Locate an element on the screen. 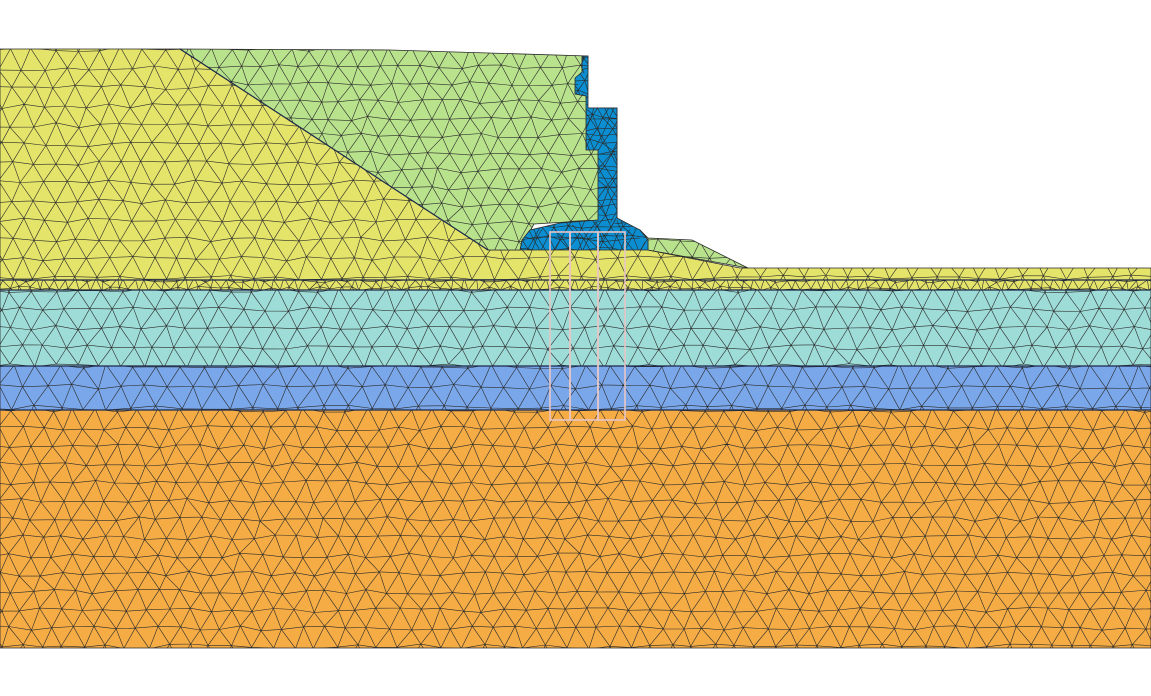 The image size is (1151, 696). mesh-lines-clip-clay is located at coordinates (575, 328).